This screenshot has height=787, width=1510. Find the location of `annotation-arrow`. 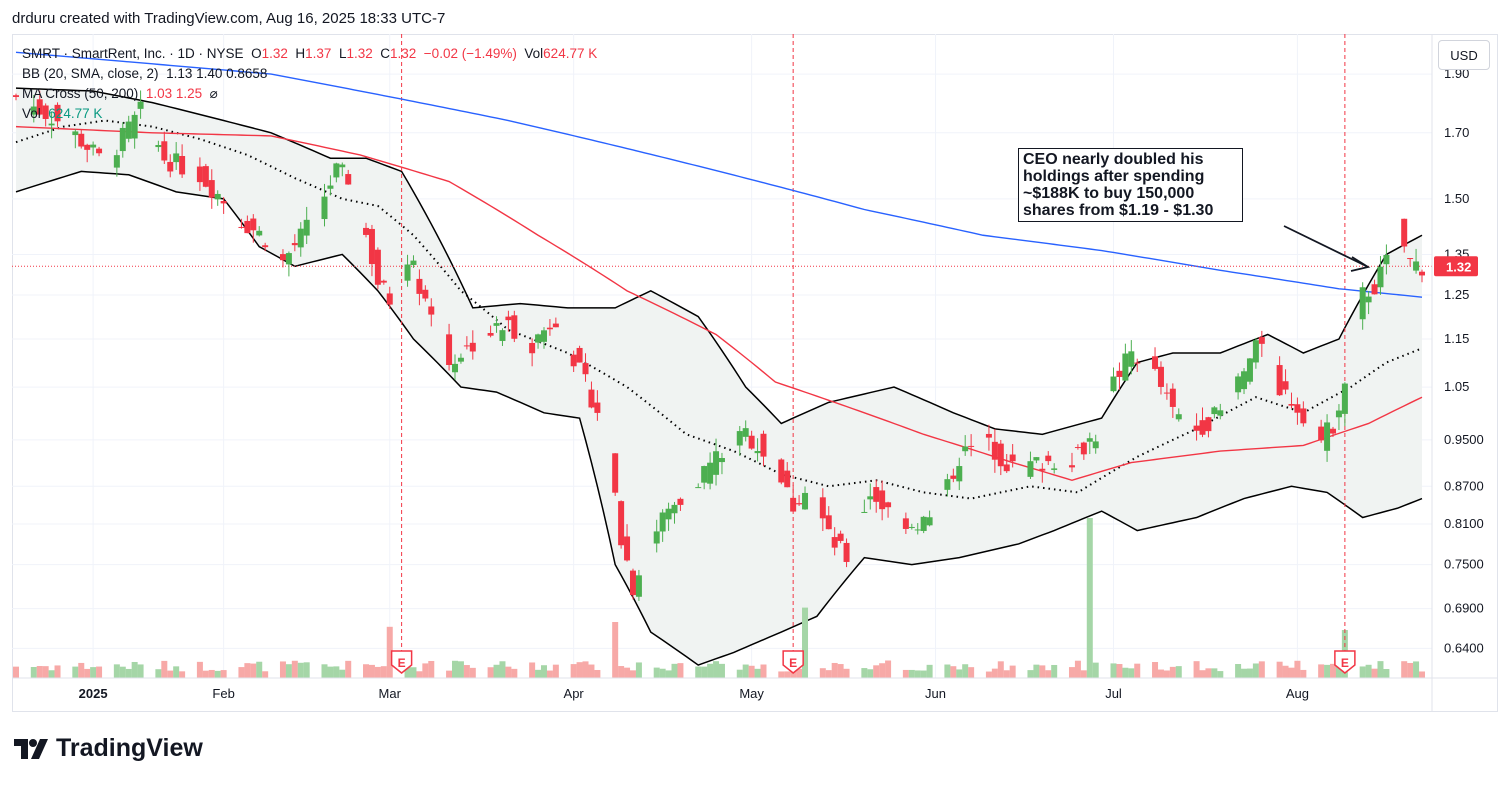

annotation-arrow is located at coordinates (1327, 248).